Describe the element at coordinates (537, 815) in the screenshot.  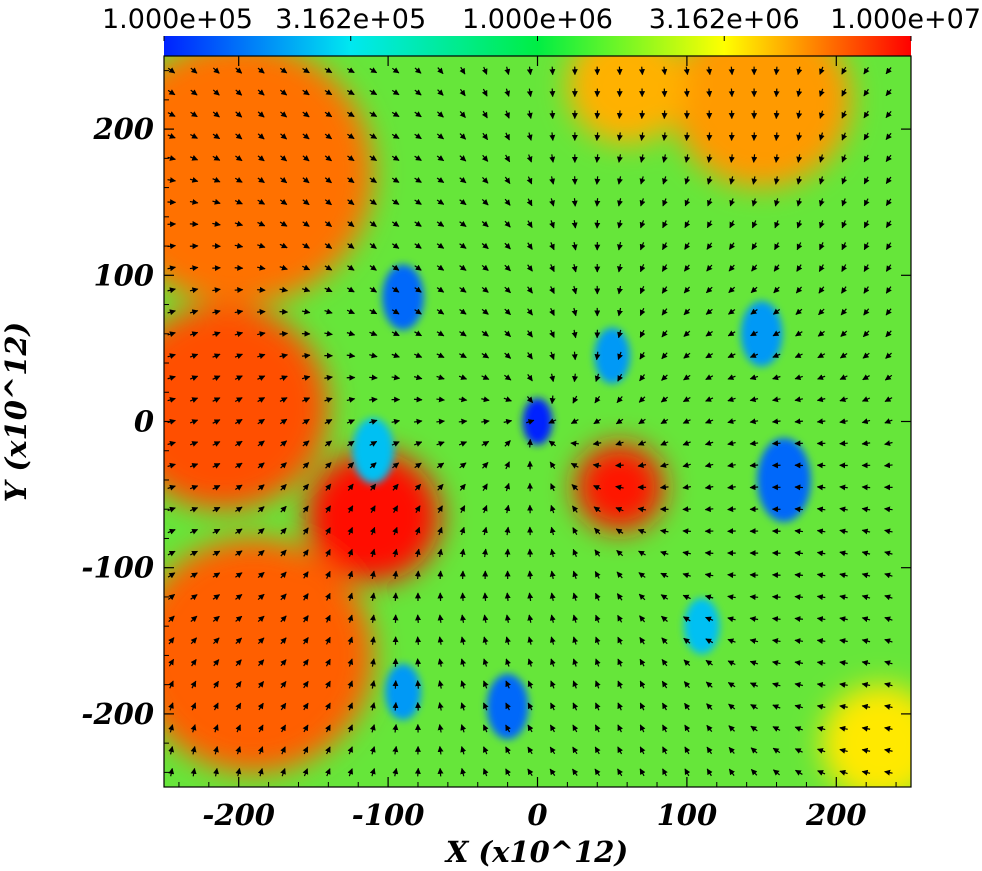
I see `x-tick-label: 0` at that location.